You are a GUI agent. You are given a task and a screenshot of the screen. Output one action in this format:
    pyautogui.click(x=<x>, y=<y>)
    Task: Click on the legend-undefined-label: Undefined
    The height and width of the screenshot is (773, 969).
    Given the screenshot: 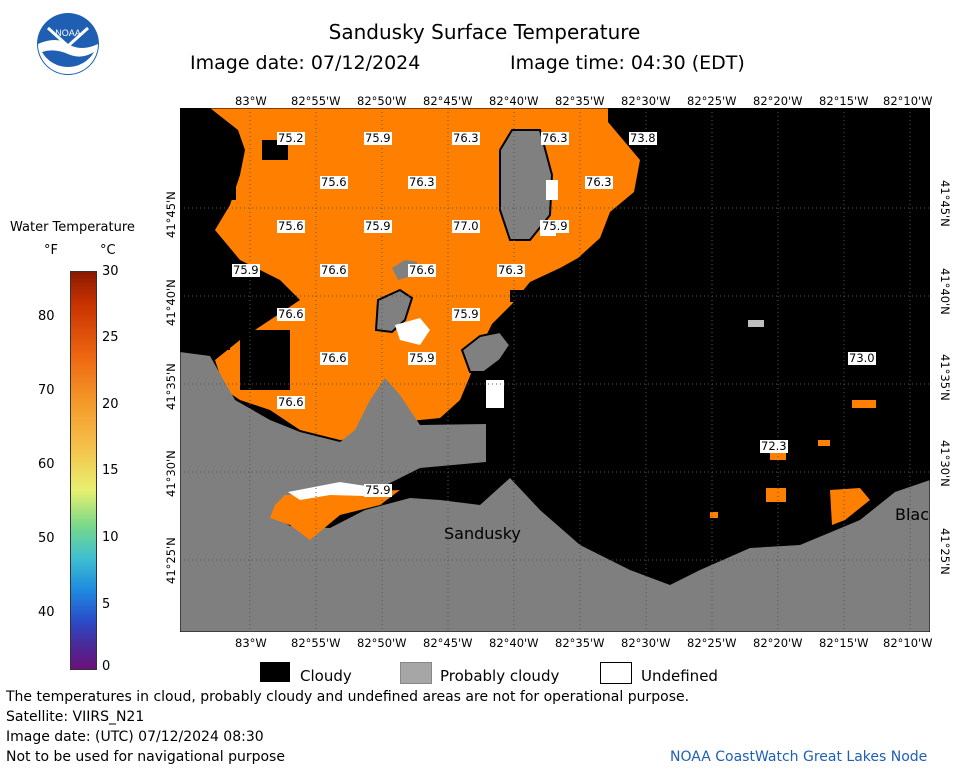 What is the action you would take?
    pyautogui.click(x=679, y=676)
    